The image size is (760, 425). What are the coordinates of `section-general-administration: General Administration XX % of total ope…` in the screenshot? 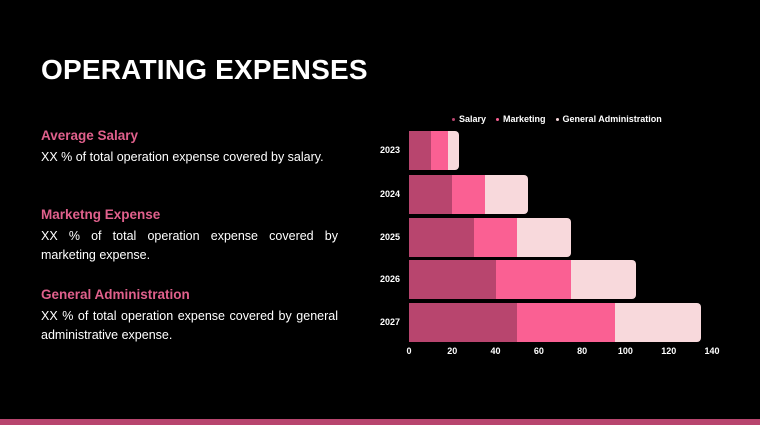 It's located at (189, 315).